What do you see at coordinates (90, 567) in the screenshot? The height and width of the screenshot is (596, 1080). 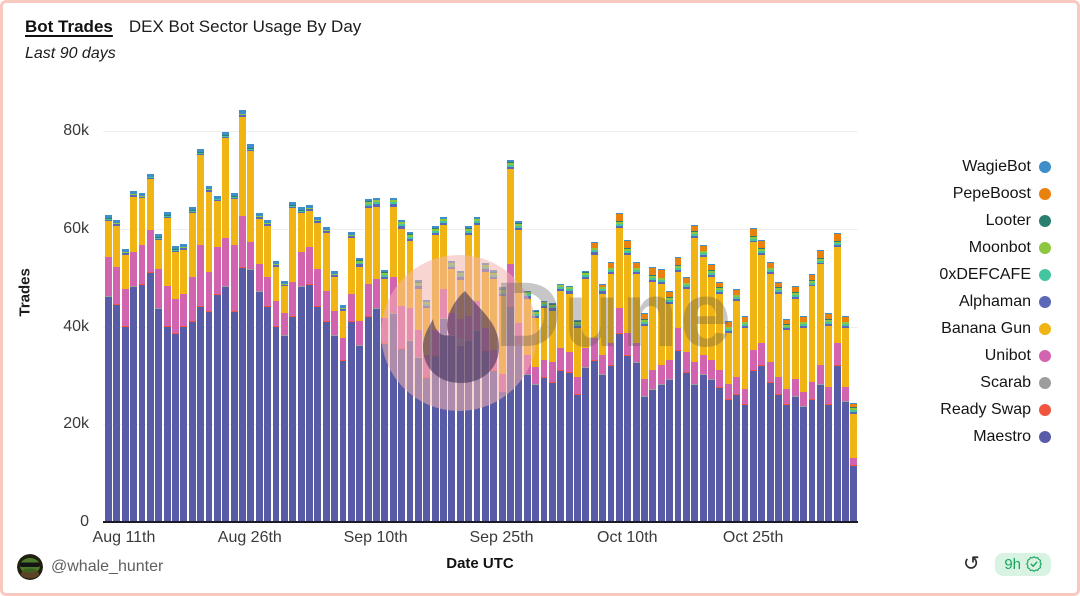 I see `author-link: @whale_hunter` at bounding box center [90, 567].